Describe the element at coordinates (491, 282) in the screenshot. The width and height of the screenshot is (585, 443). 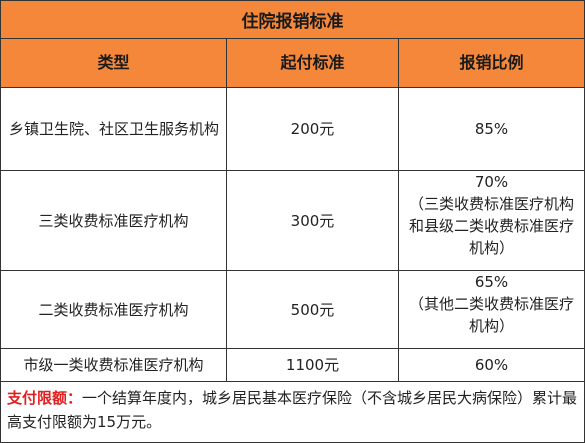
I see `row-ratio-value: 65%` at that location.